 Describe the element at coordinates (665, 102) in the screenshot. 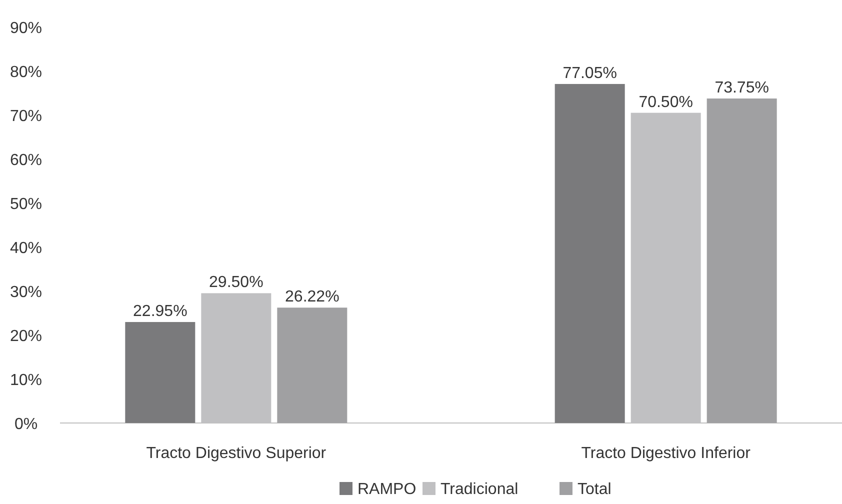

I see `data-label: 70.50%` at that location.